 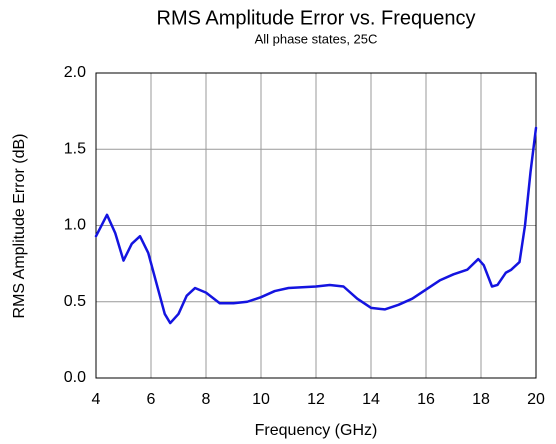 What do you see at coordinates (151, 399) in the screenshot?
I see `x-tick-label: 6` at bounding box center [151, 399].